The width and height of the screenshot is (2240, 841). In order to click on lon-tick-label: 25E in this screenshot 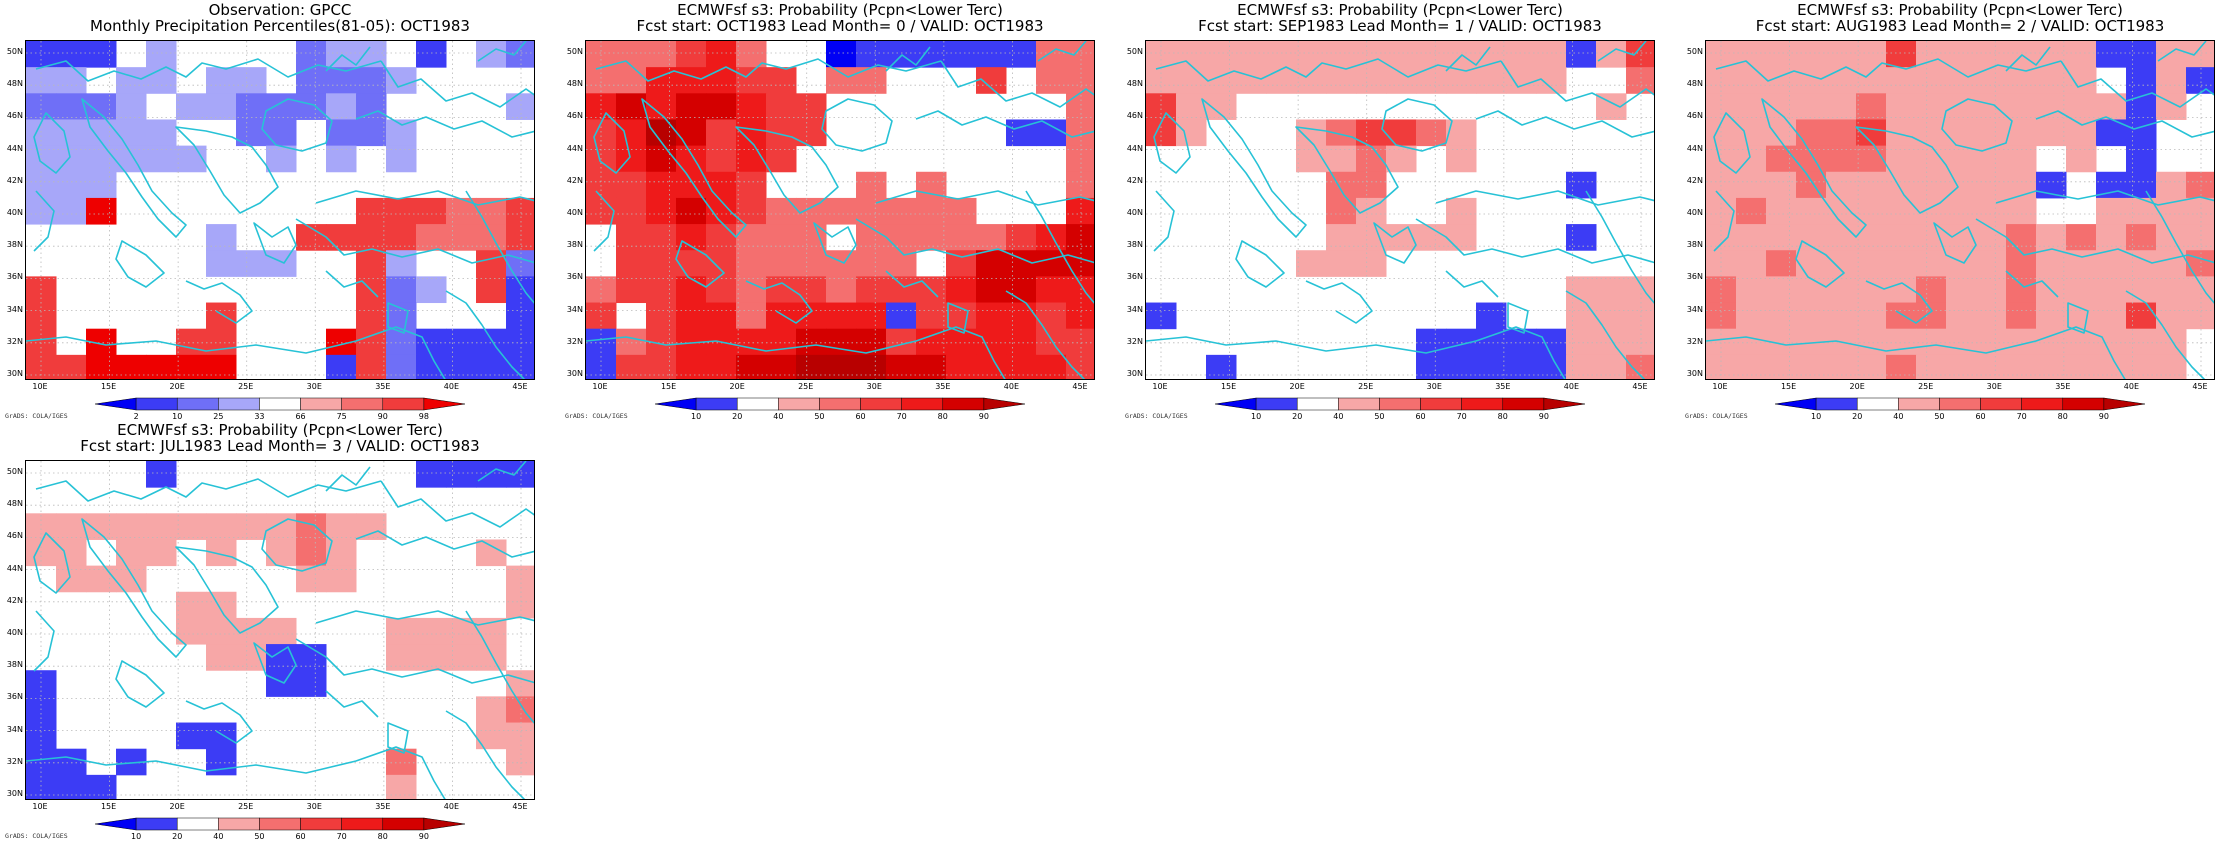, I will do `click(1366, 386)`.